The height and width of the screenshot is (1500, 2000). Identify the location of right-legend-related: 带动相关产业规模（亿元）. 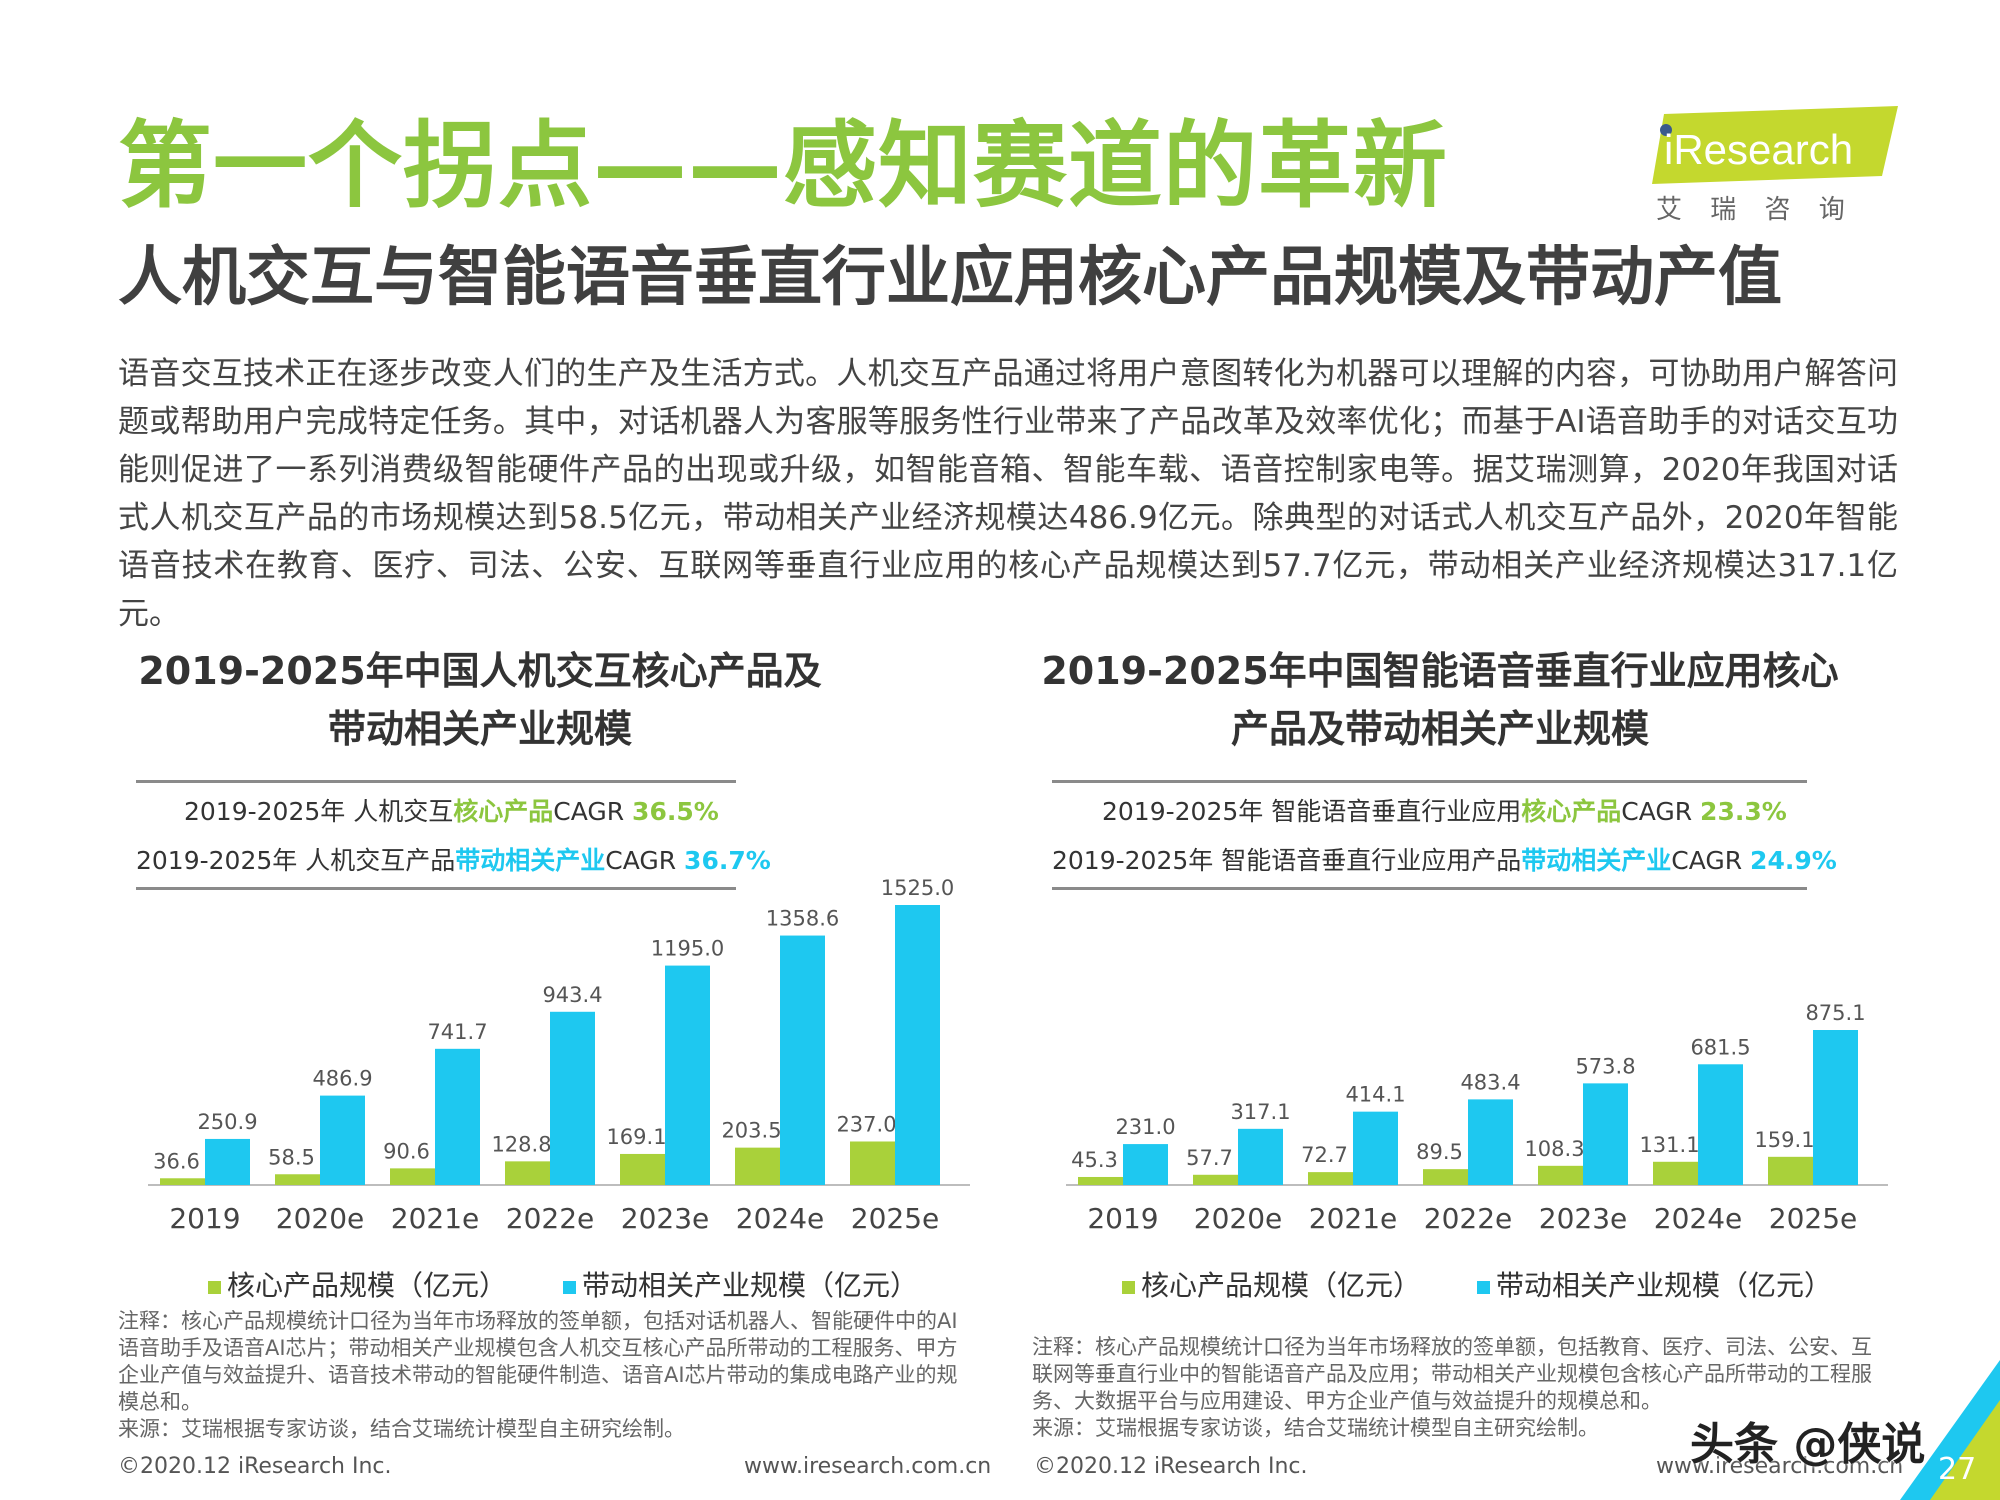
(1654, 1284).